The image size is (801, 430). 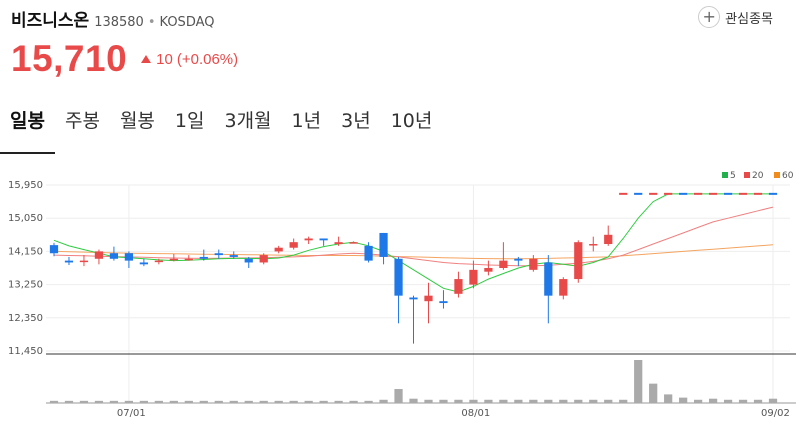 What do you see at coordinates (164, 59) in the screenshot?
I see `change-amount: 10` at bounding box center [164, 59].